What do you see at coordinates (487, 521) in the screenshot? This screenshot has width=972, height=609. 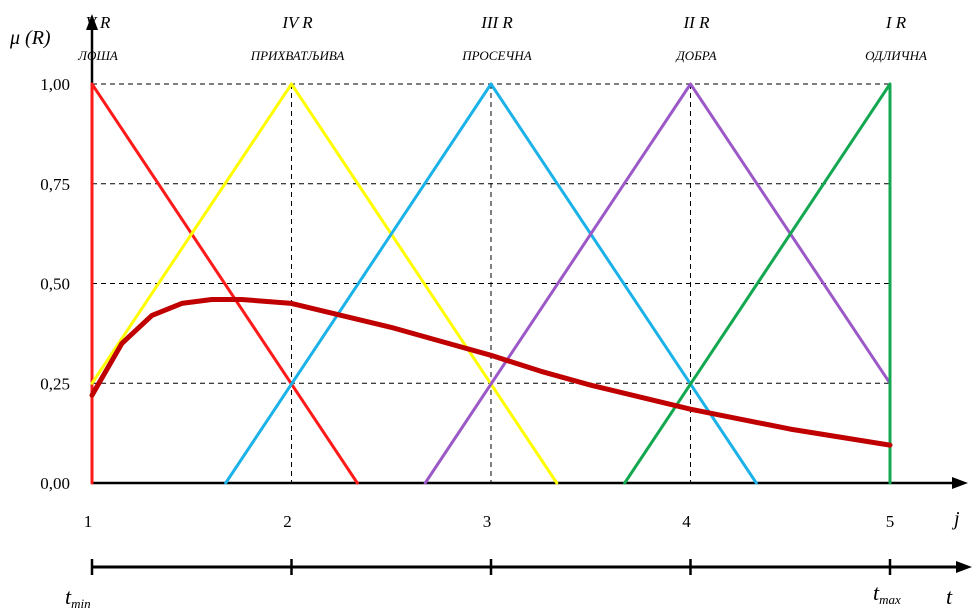 I see `x-tick-label: 3` at bounding box center [487, 521].